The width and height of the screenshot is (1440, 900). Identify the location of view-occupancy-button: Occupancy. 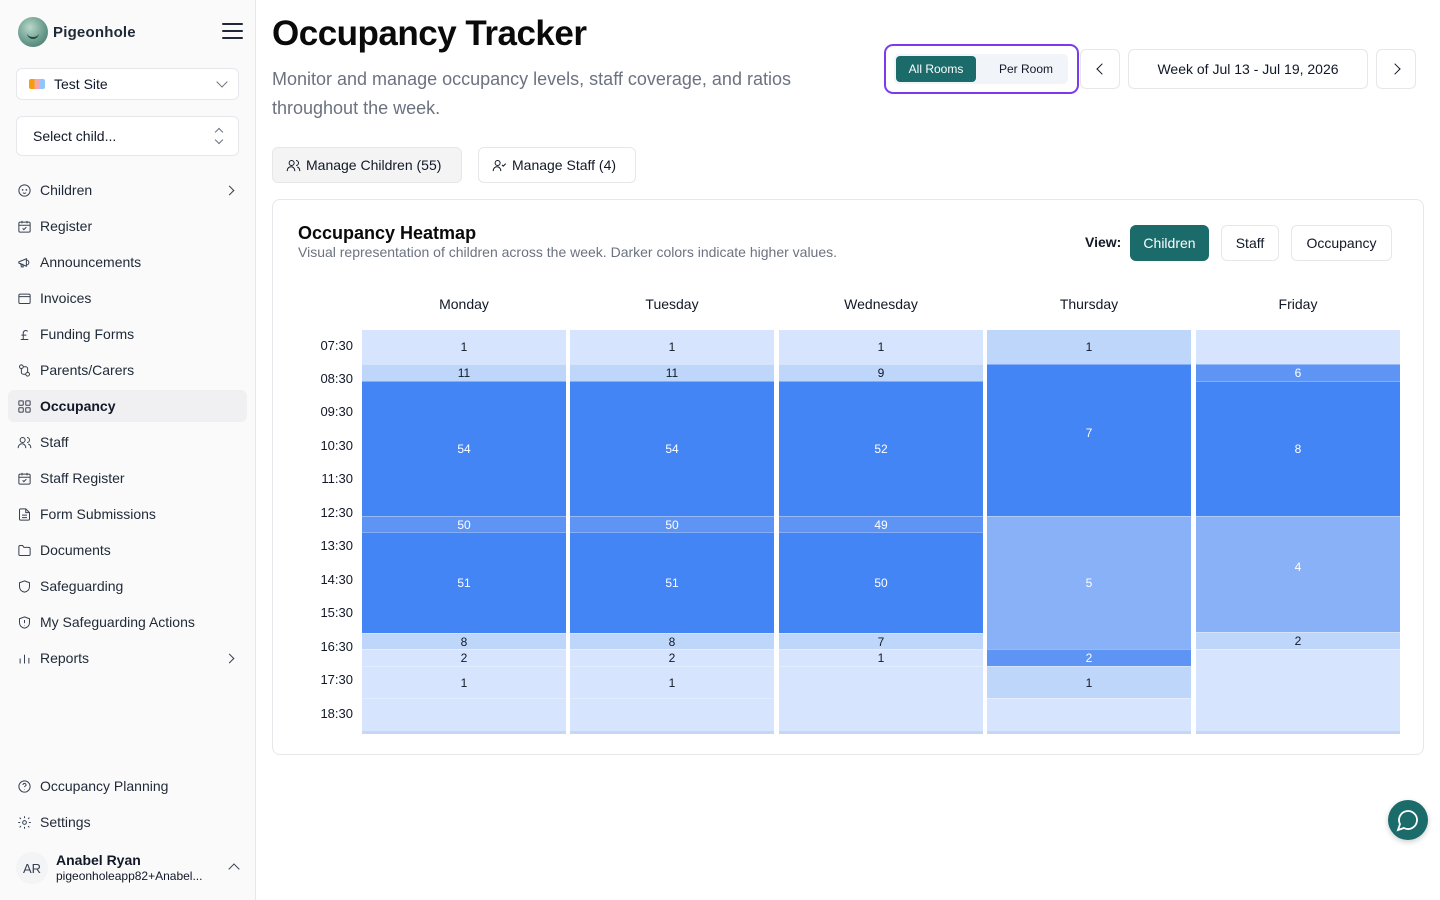
(1341, 243).